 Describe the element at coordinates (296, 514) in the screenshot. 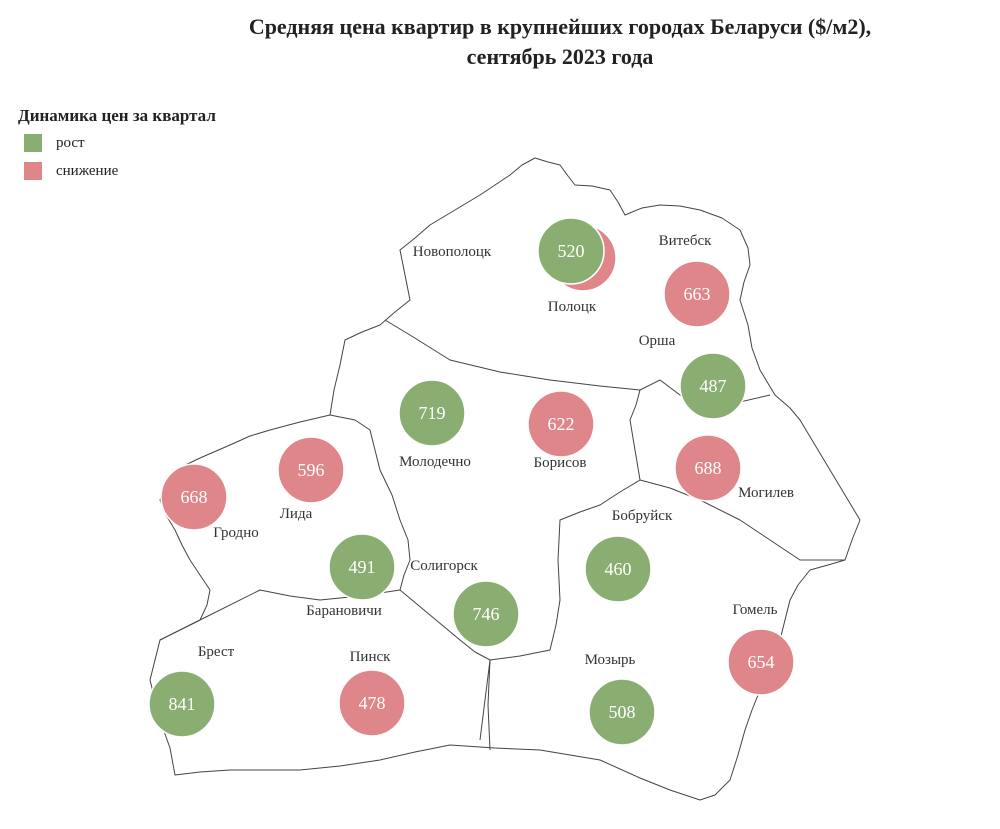

I see `city-7-label: Лида` at that location.